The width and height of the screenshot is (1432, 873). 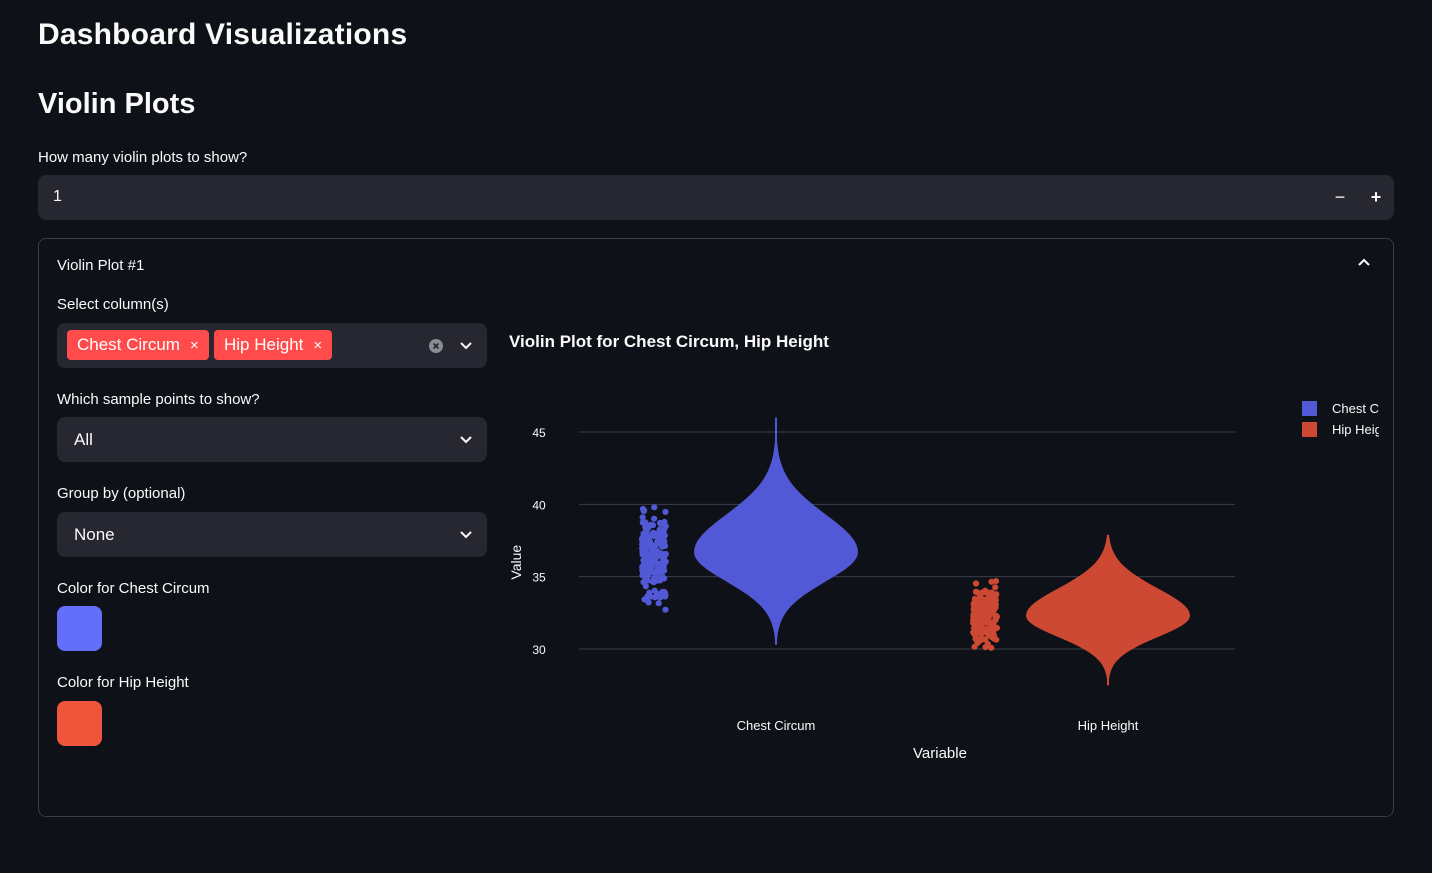 I want to click on color2-label: Color for Hip Height, so click(x=123, y=682).